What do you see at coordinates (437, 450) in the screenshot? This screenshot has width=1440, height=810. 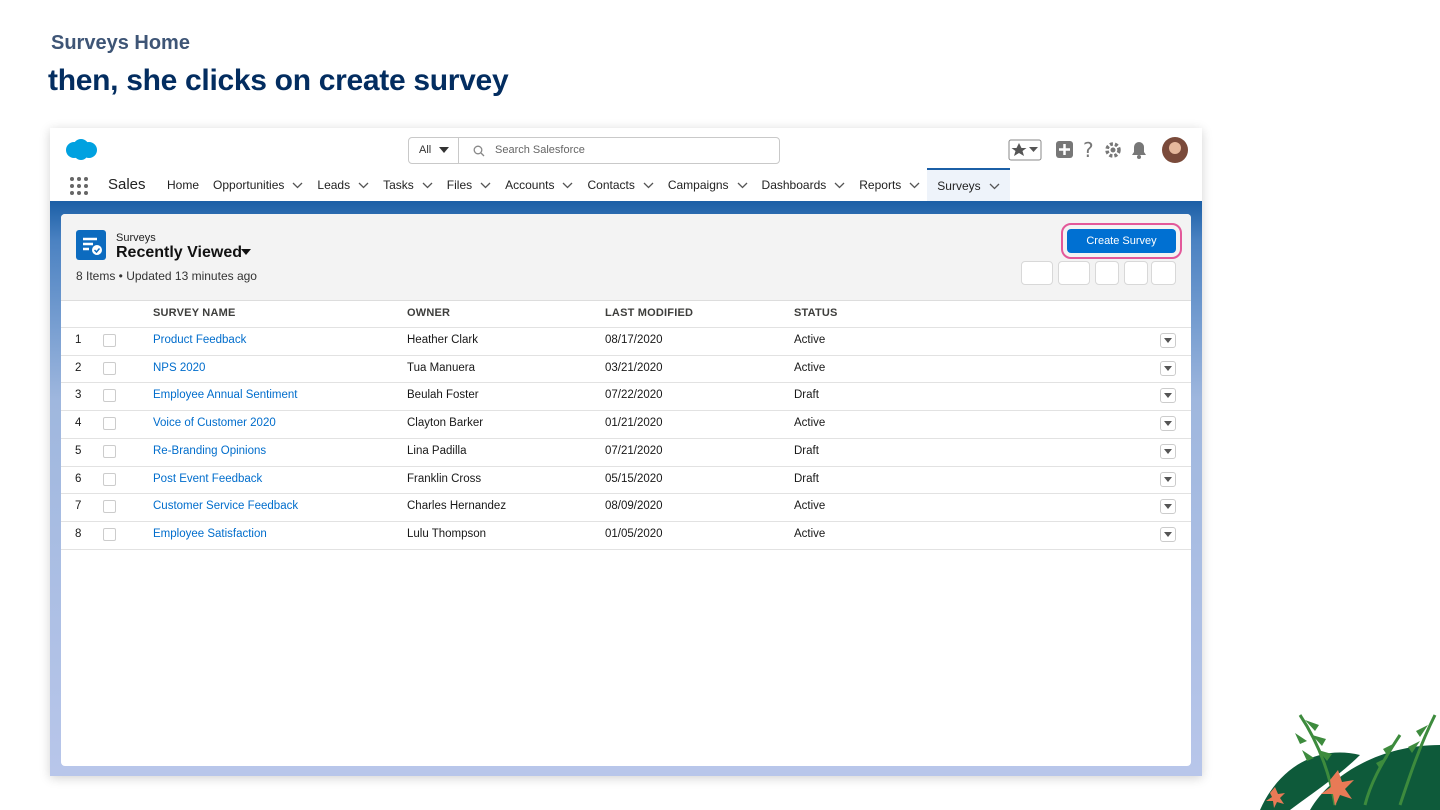 I see `cell: Lina Padilla` at bounding box center [437, 450].